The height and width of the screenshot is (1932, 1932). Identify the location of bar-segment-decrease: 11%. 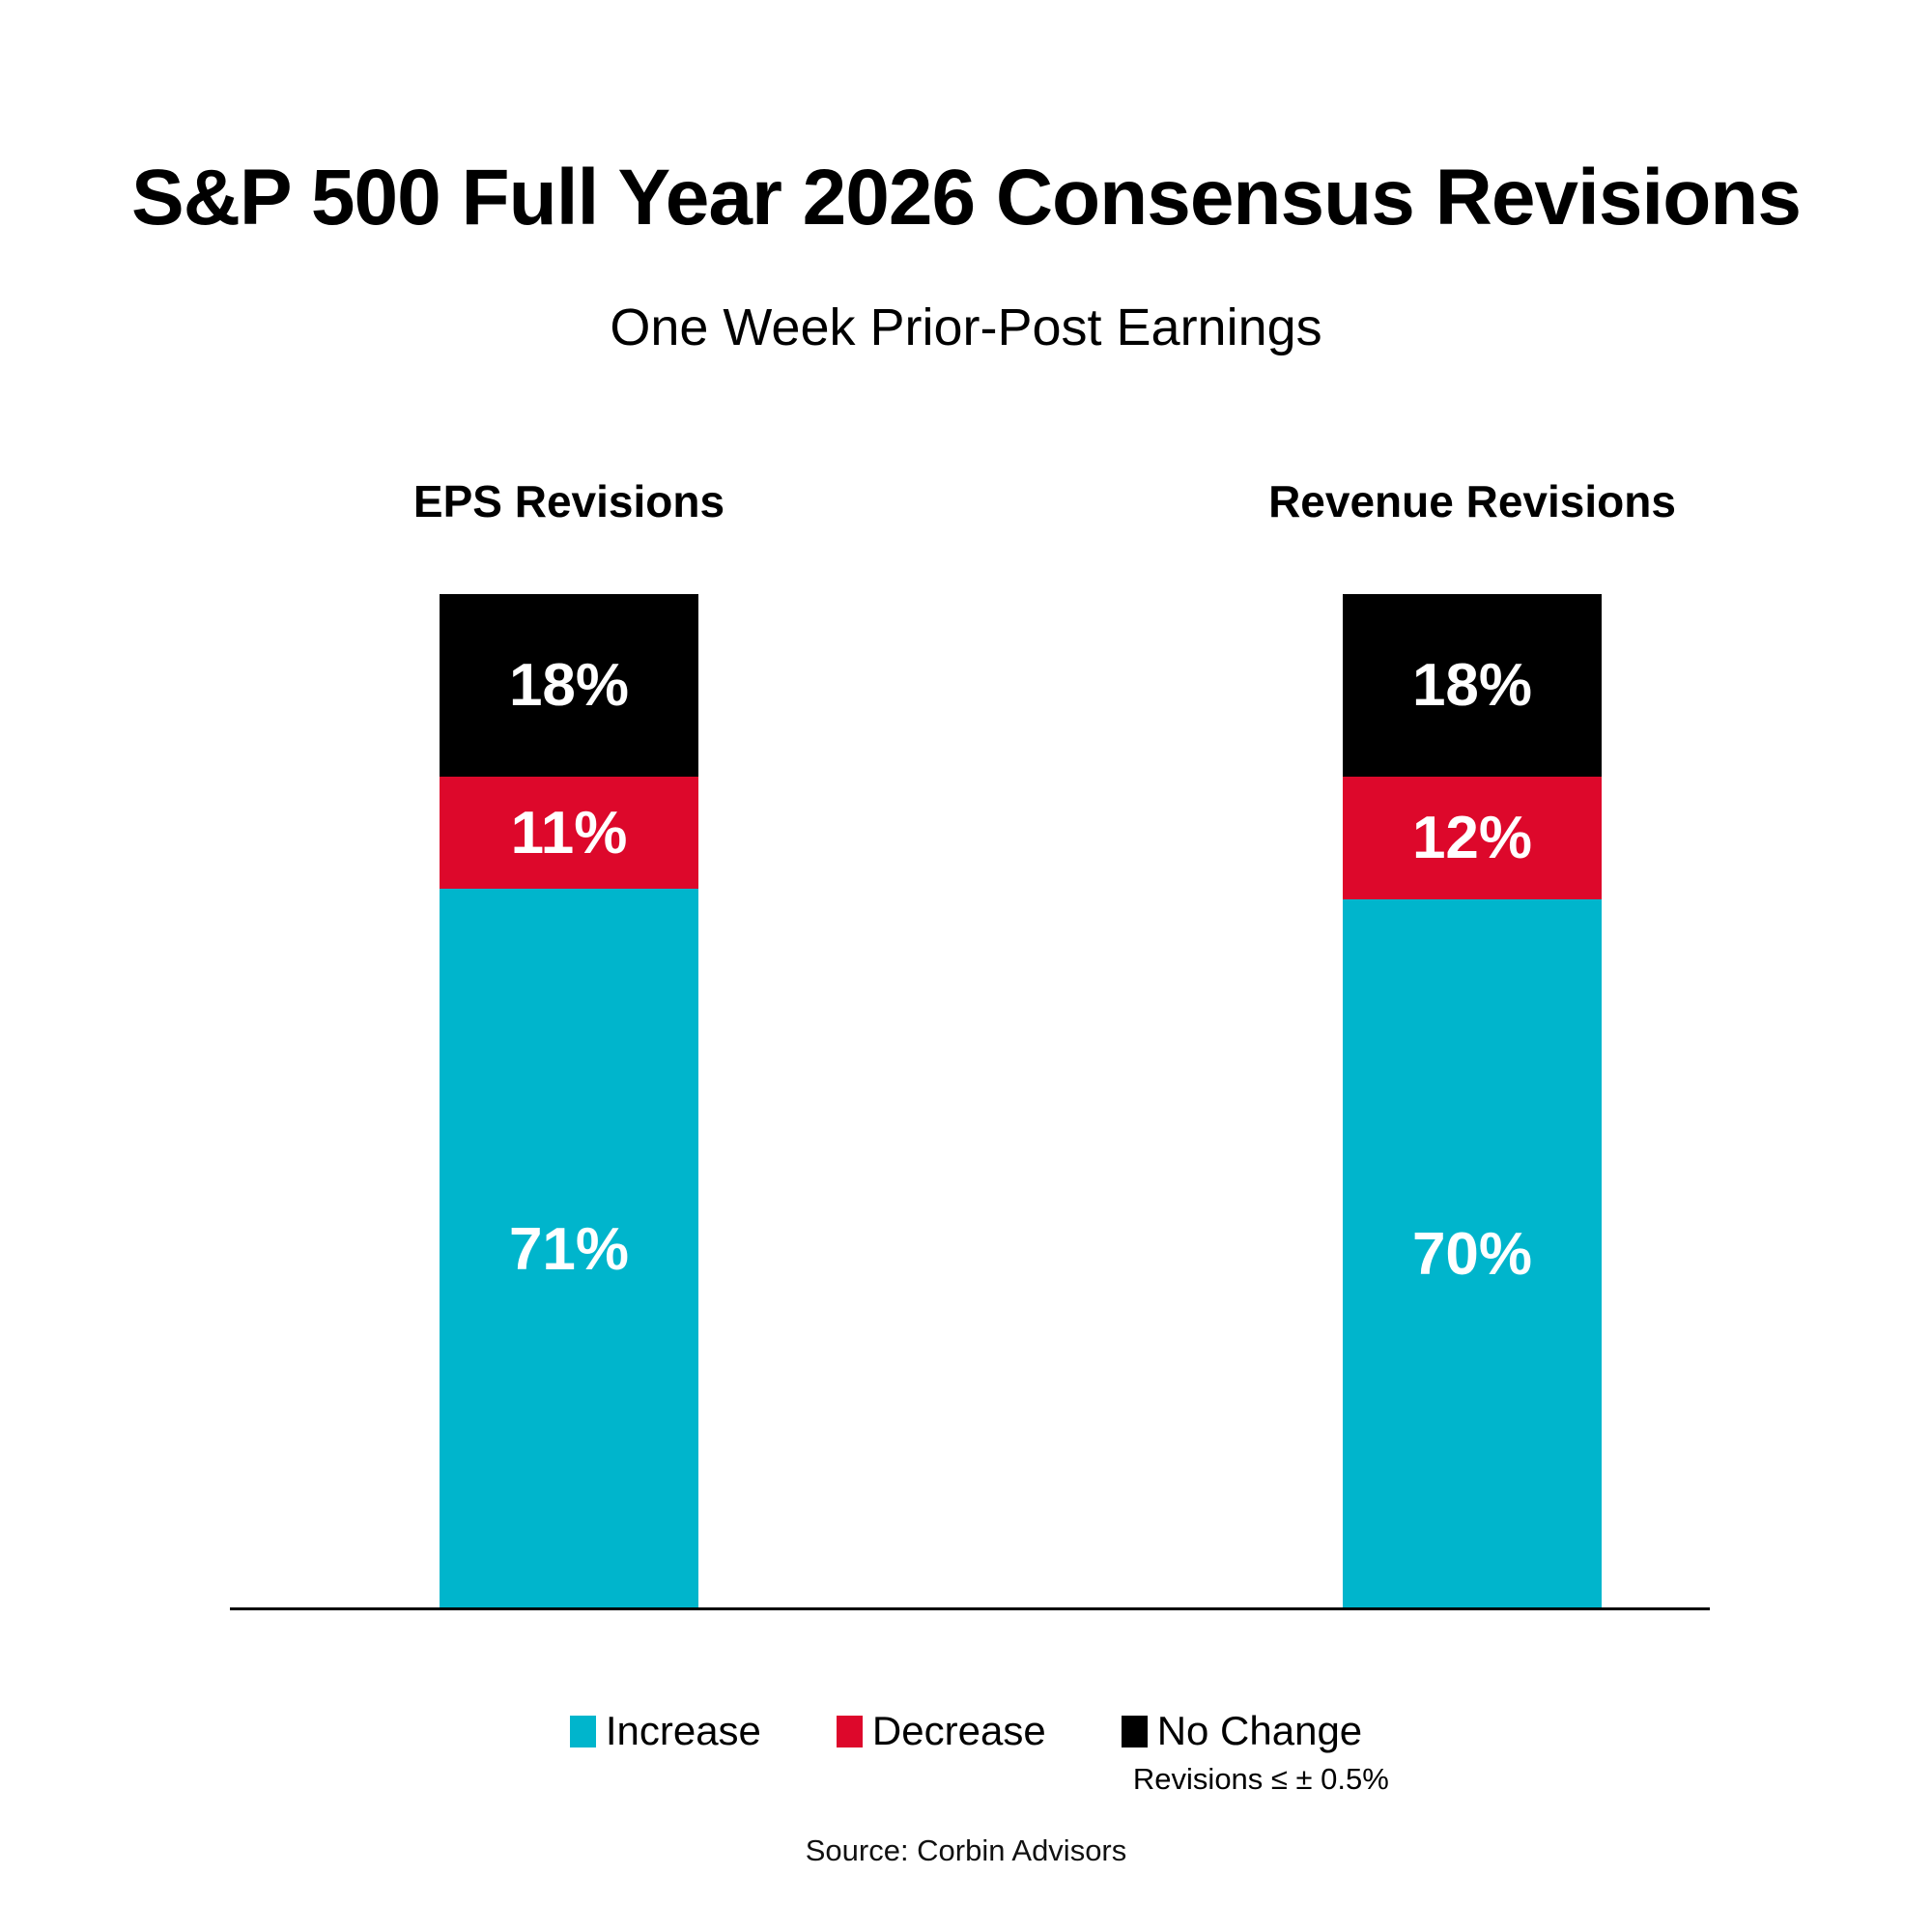
(569, 833).